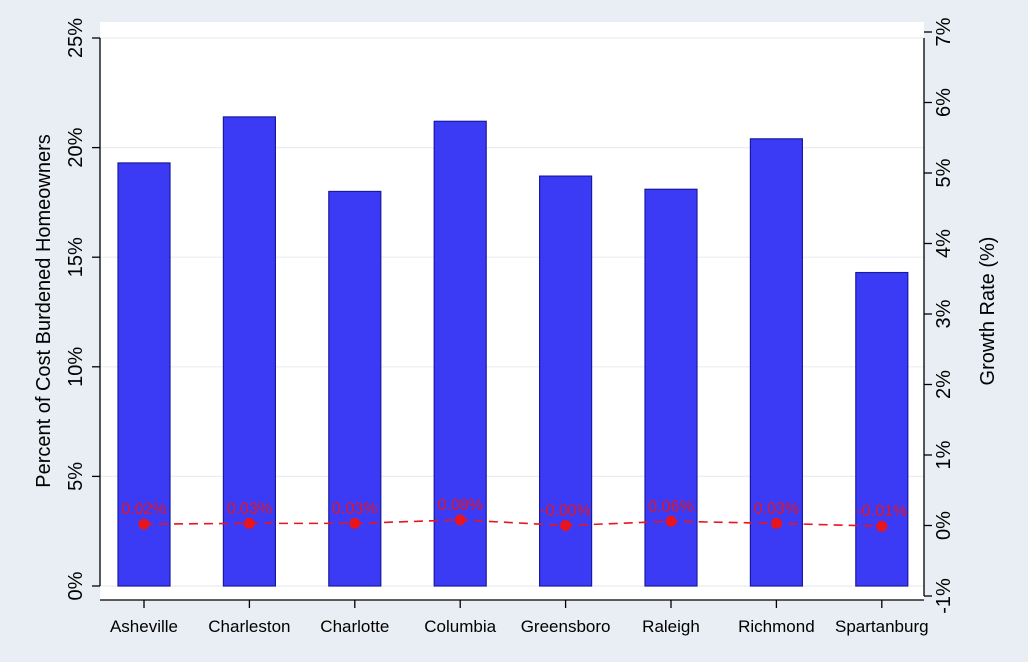  Describe the element at coordinates (776, 626) in the screenshot. I see `x-tick-label: Richmond` at that location.